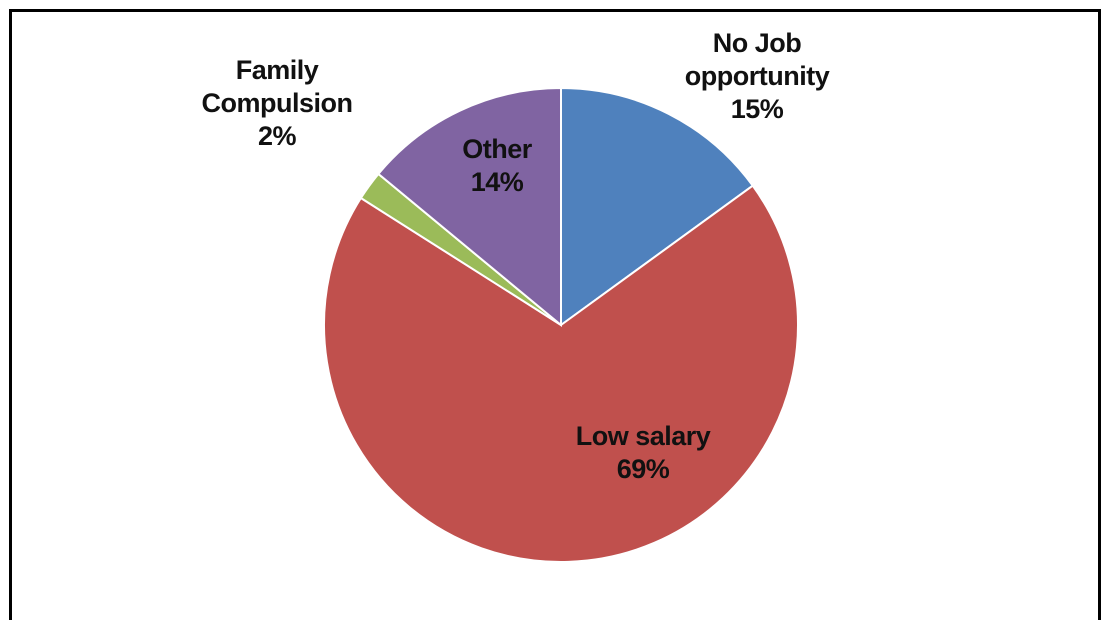 This screenshot has height=620, width=1112. I want to click on slice-value: 2%, so click(277, 136).